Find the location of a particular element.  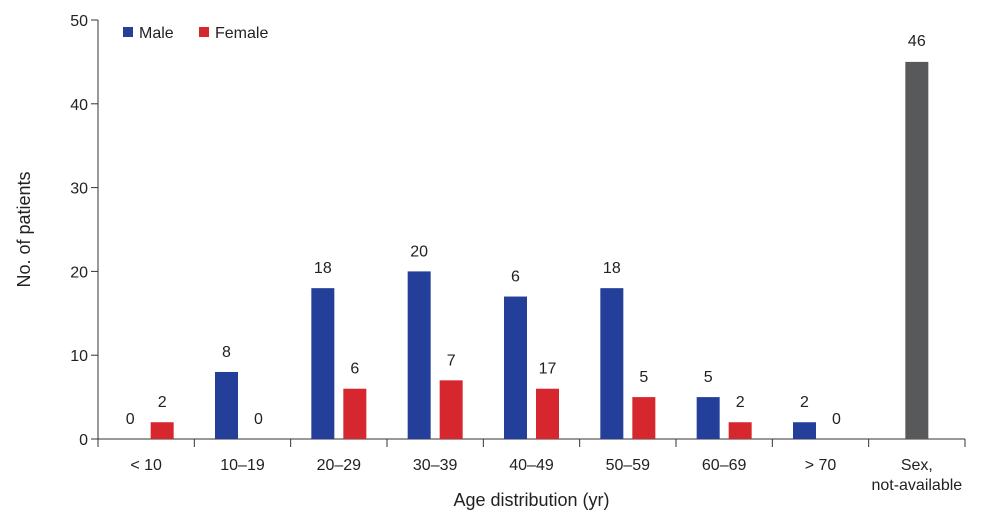

x-tick-label: 30–39 is located at coordinates (435, 465).